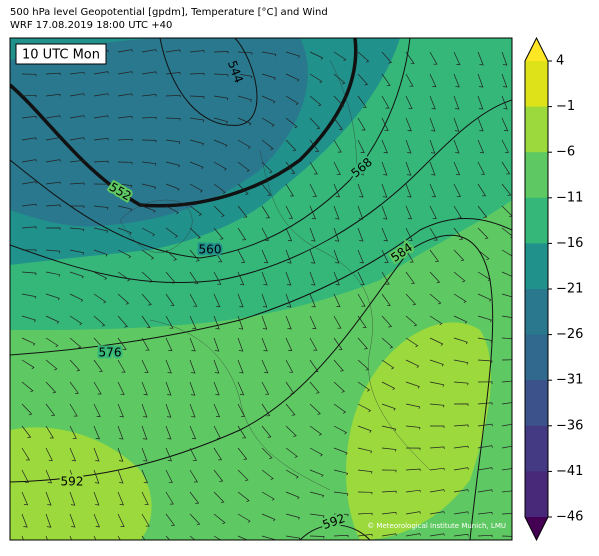  Describe the element at coordinates (91, 25) in the screenshot. I see `title-line: WRF 17.08.2019 18:00 UTC +40` at that location.